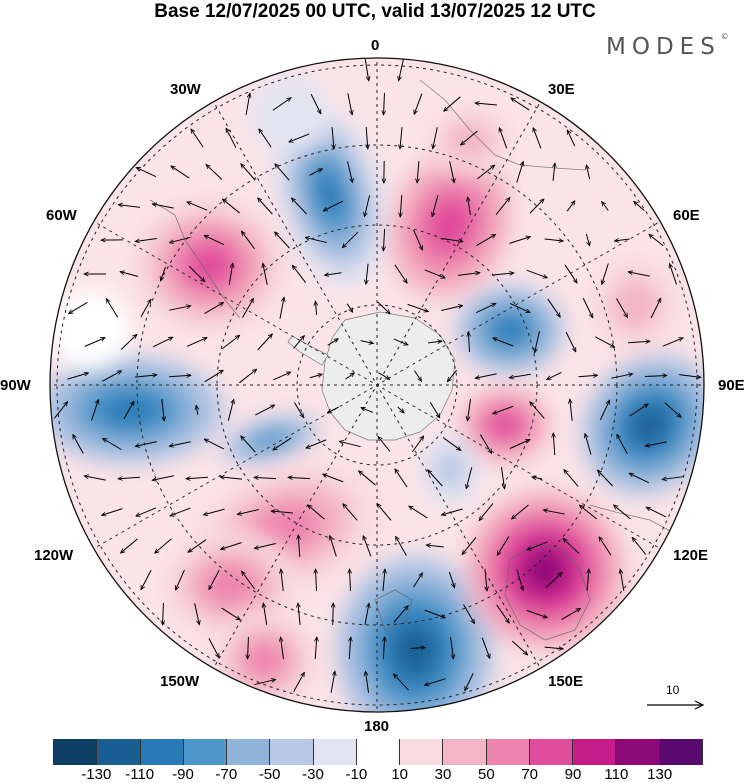 The width and height of the screenshot is (750, 783). I want to click on lon-label-60w: 60W, so click(61, 215).